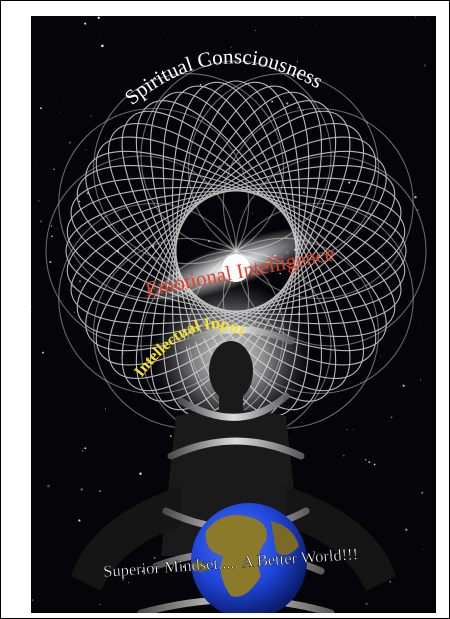  Describe the element at coordinates (249, 558) in the screenshot. I see `earth-globe` at that location.